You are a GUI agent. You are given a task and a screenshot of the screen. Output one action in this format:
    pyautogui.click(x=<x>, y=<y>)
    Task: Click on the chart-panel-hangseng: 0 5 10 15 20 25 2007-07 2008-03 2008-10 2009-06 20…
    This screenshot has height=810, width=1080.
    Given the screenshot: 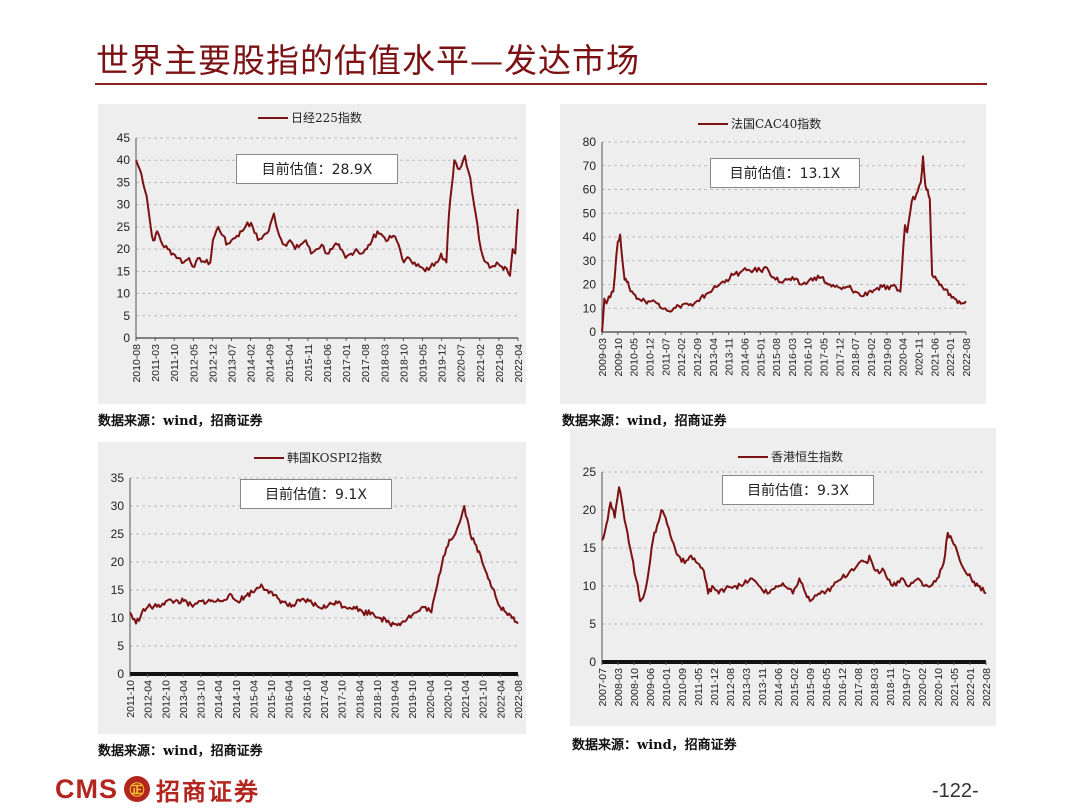 What is the action you would take?
    pyautogui.click(x=783, y=577)
    